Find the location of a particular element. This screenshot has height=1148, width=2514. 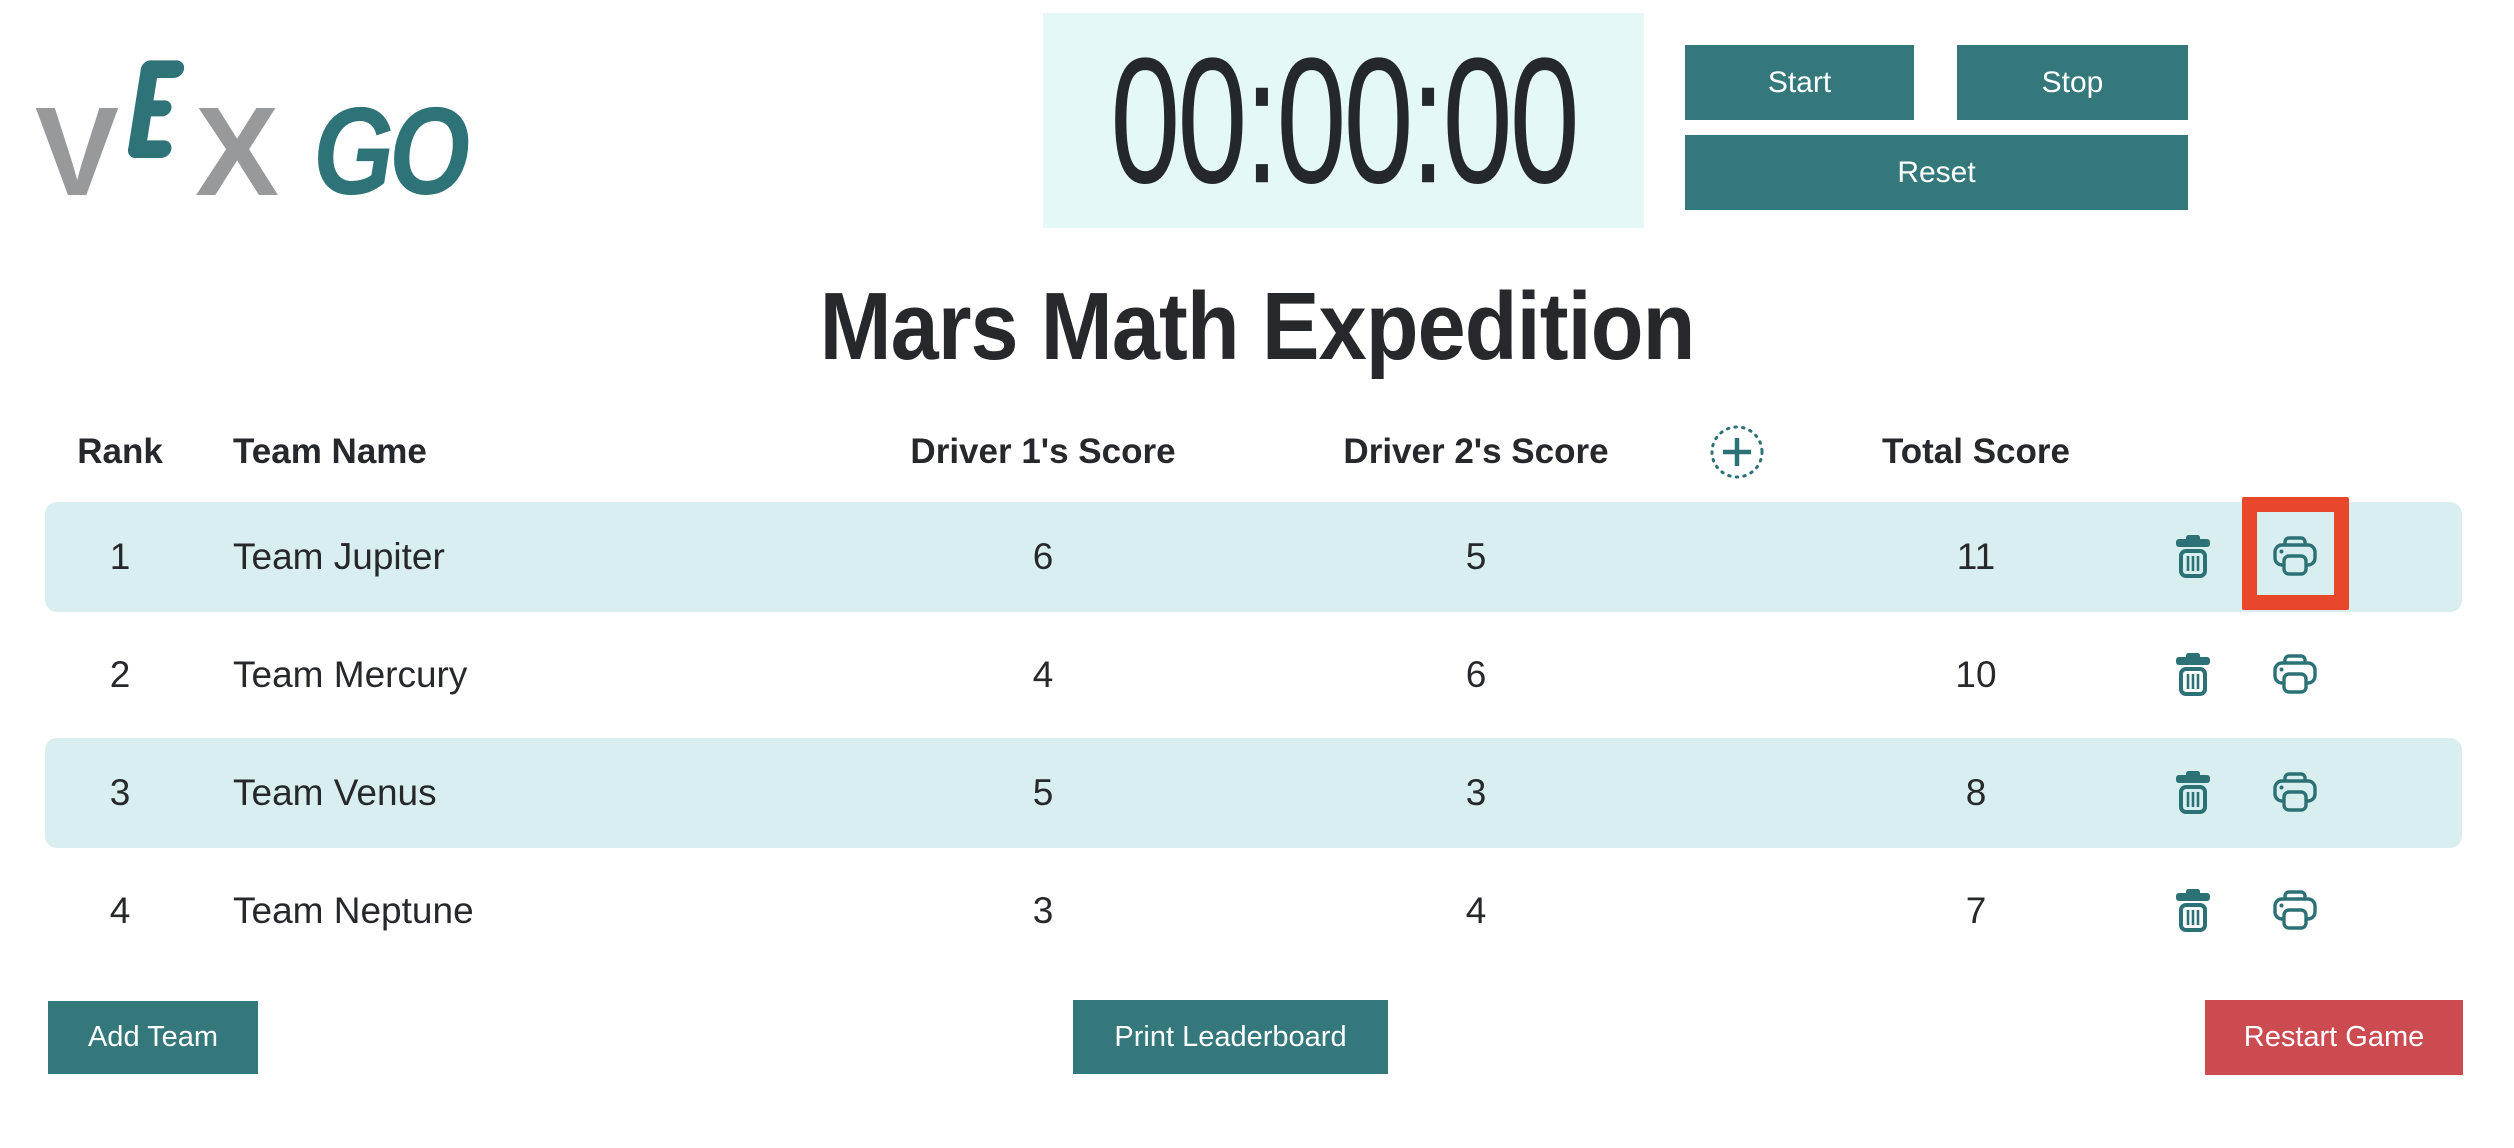

reset-button: Reset is located at coordinates (1936, 172).